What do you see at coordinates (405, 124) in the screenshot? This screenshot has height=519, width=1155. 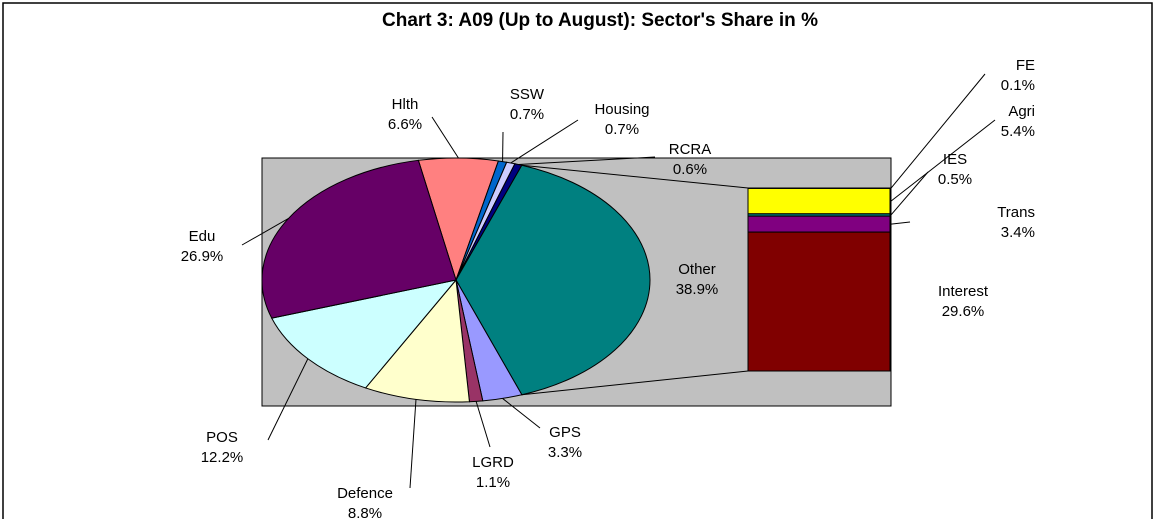 I see `slice-value: 6.6%` at bounding box center [405, 124].